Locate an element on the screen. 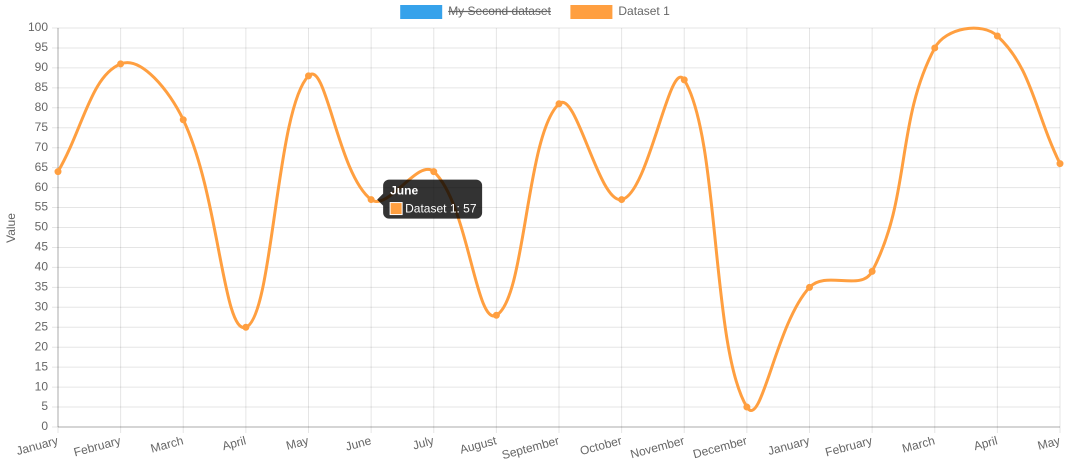 Image resolution: width=1068 pixels, height=469 pixels. legend-item: My Second dataset is located at coordinates (476, 11).